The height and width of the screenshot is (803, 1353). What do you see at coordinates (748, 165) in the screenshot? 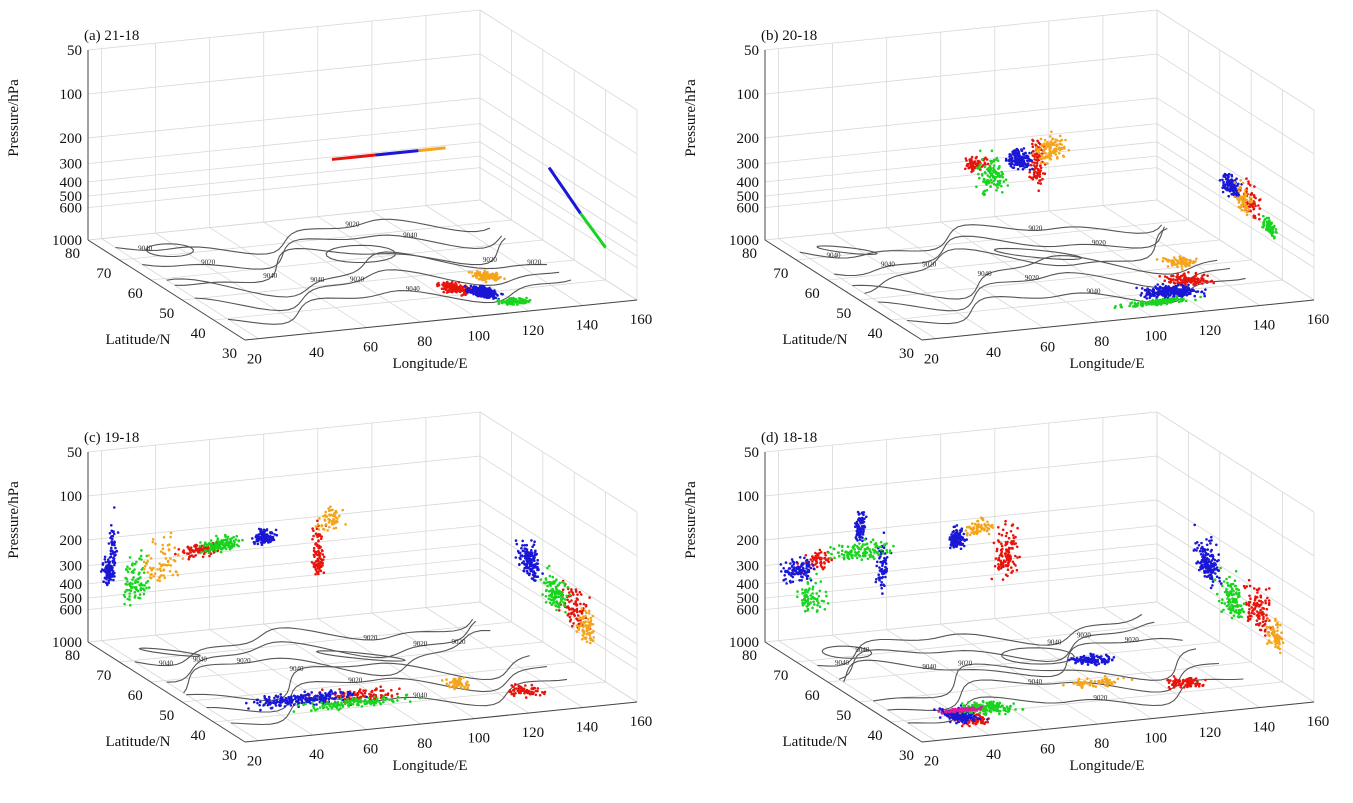
I see `z-tick-label: 300` at bounding box center [748, 165].